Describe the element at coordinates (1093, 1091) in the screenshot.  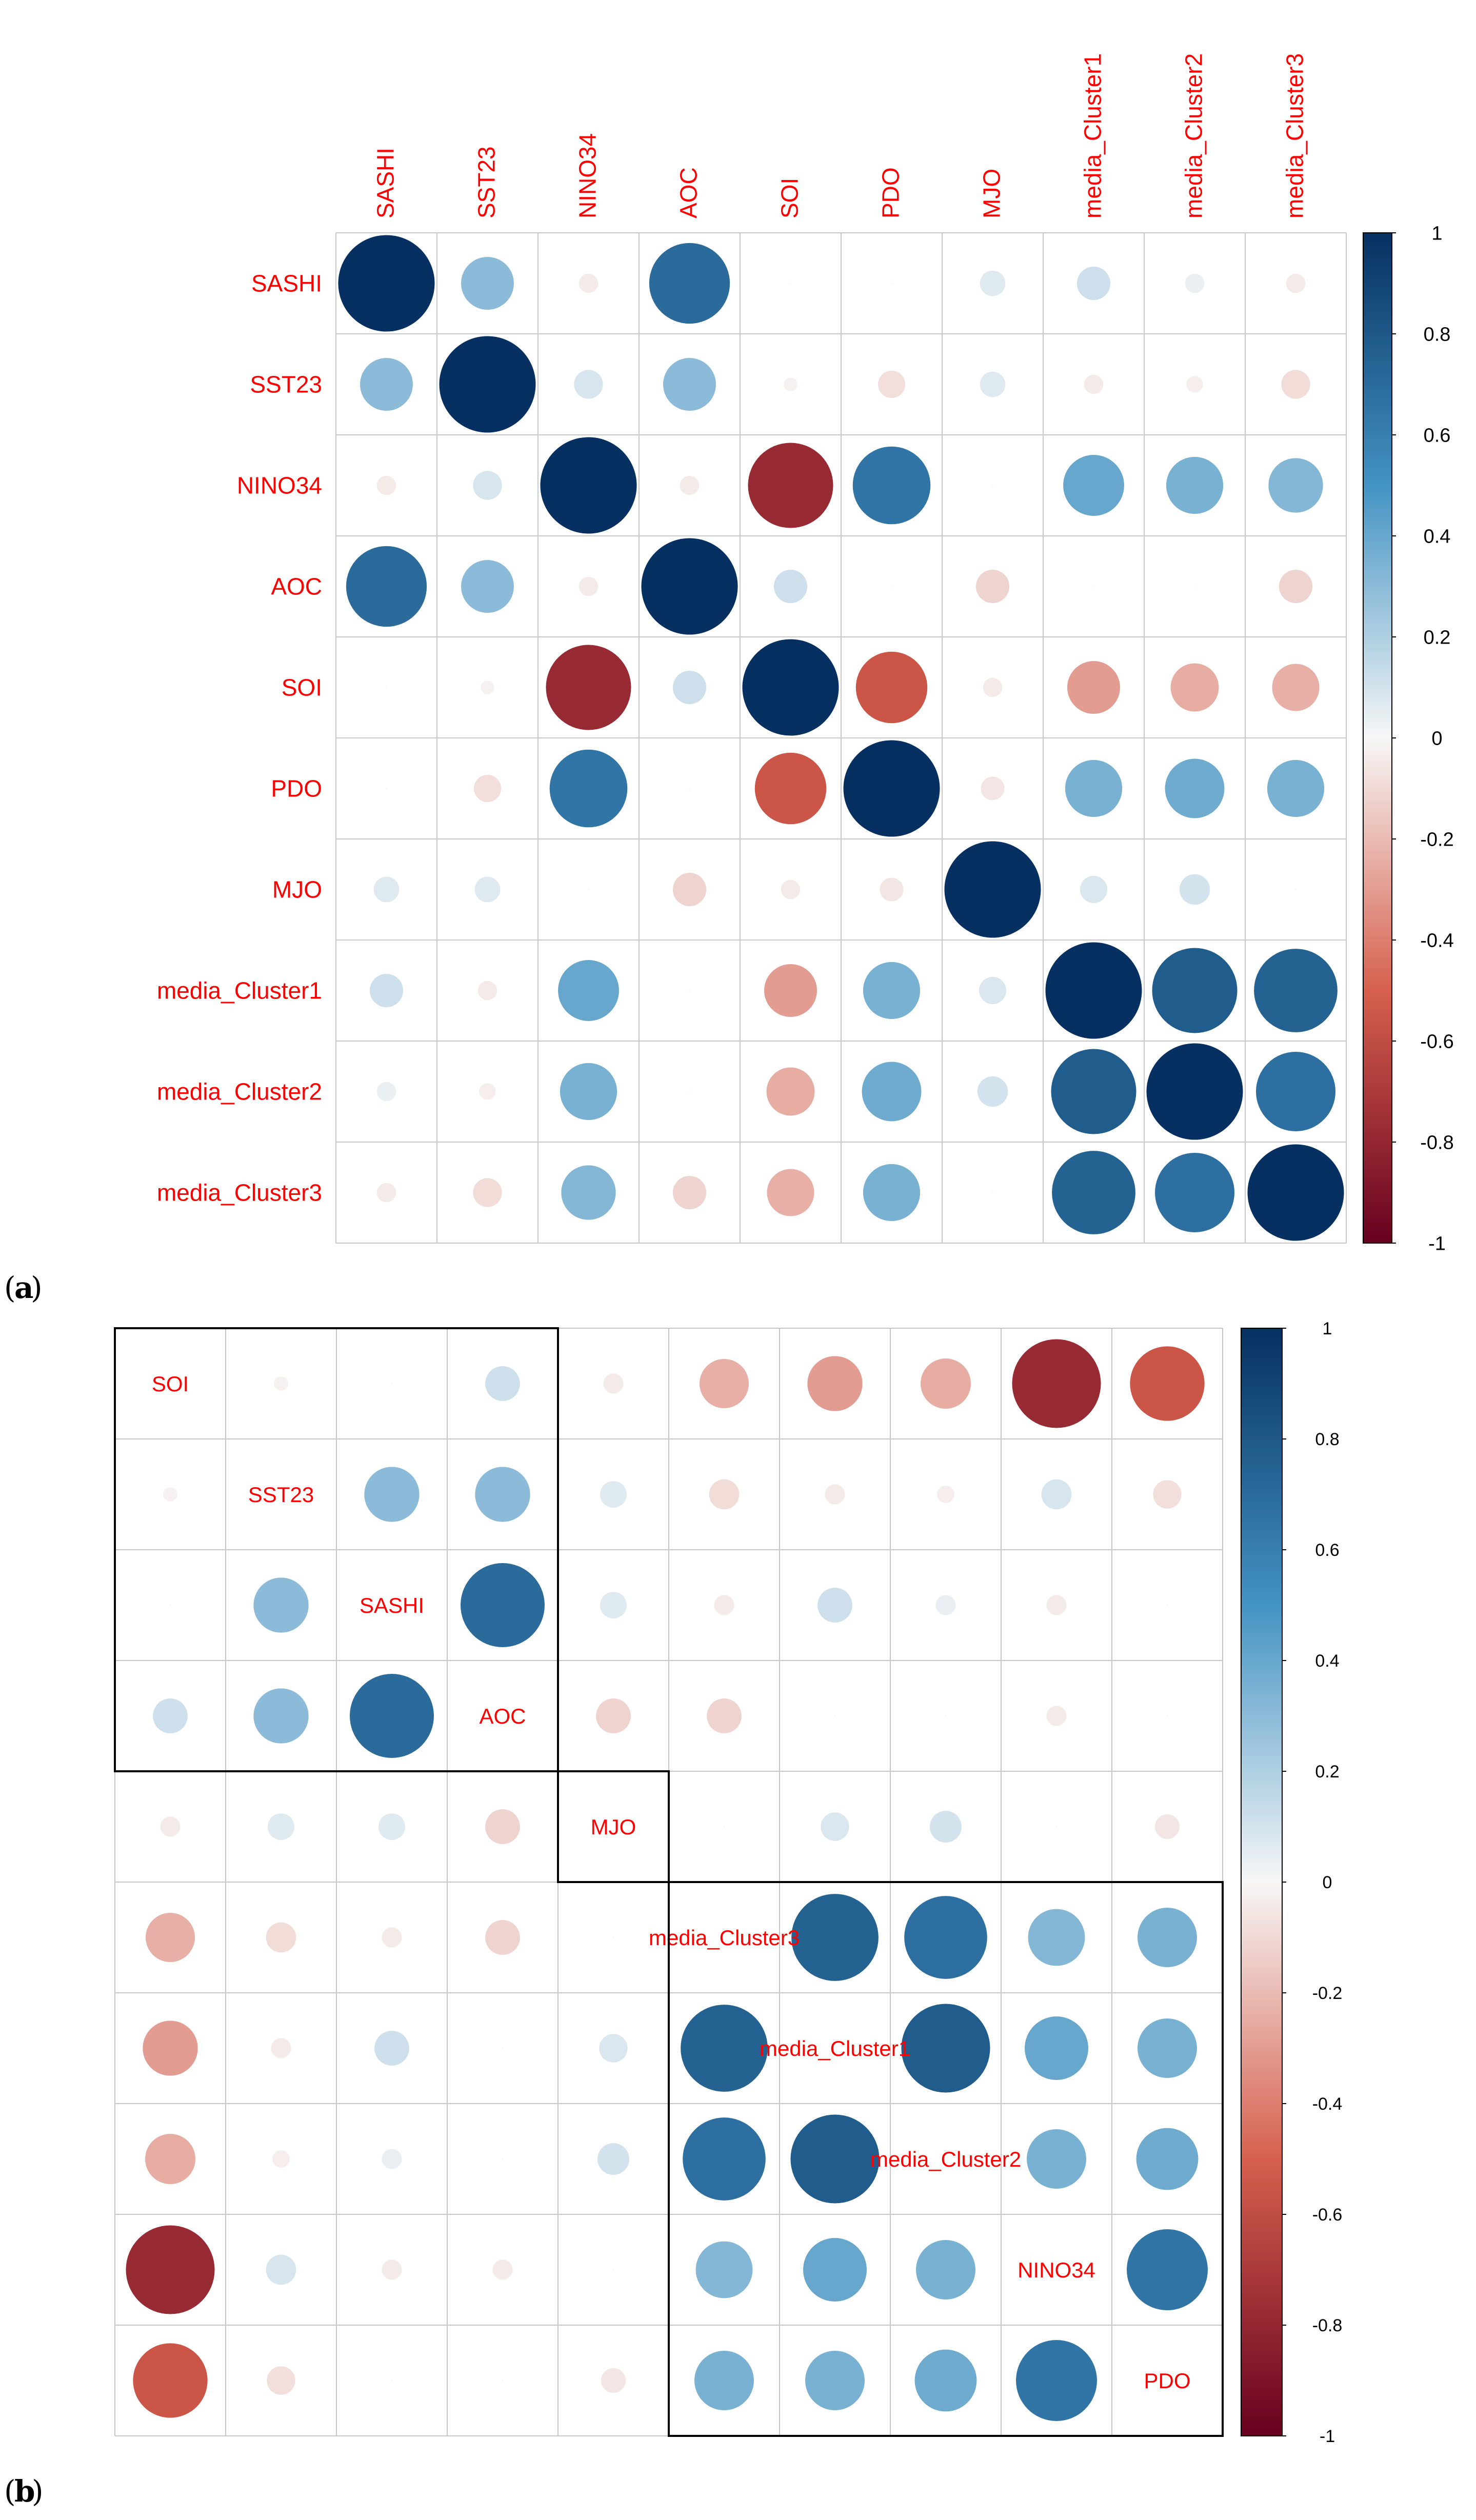
I see `corr-circle-media_Cluster2-media_Cluster1` at that location.